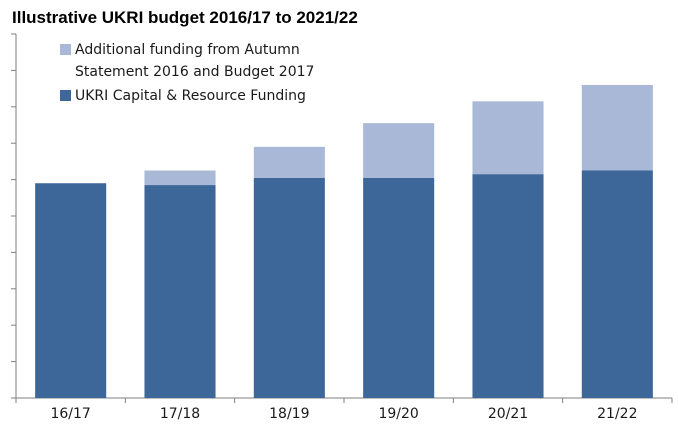  I want to click on x-tick-label: 20/21, so click(508, 414).